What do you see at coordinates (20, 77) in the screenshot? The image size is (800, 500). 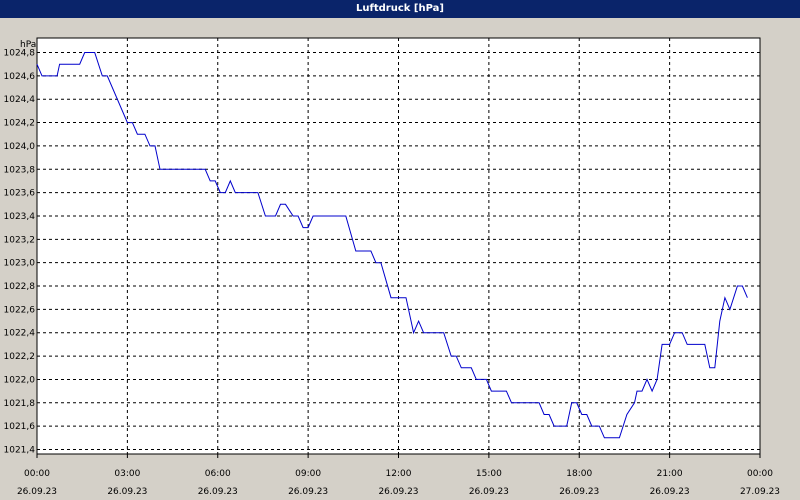 I see `y-tick-label: 1024,6` at bounding box center [20, 77].